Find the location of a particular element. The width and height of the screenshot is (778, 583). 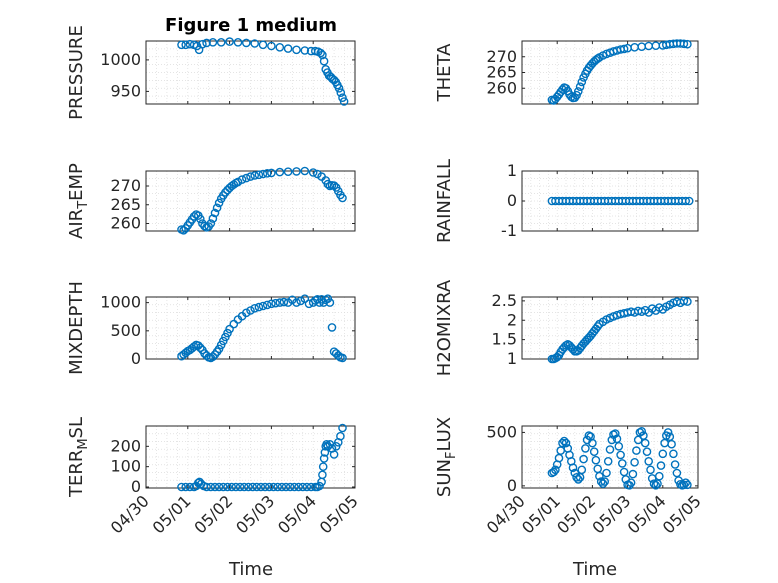

y-tick-label: 265 is located at coordinates (125, 204).